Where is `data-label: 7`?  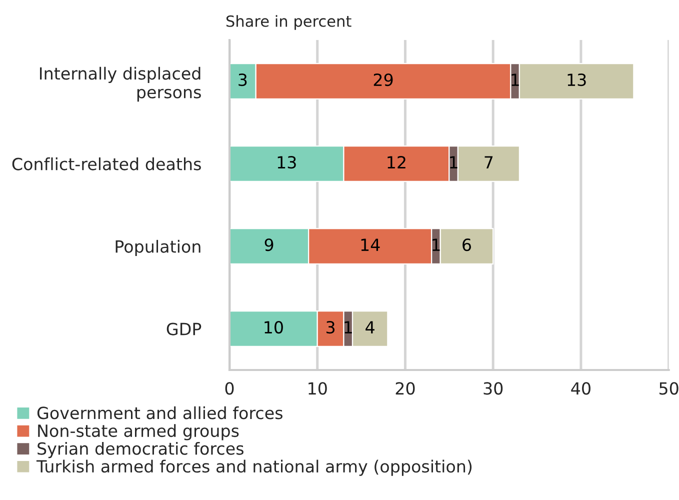
data-label: 7 is located at coordinates (488, 162).